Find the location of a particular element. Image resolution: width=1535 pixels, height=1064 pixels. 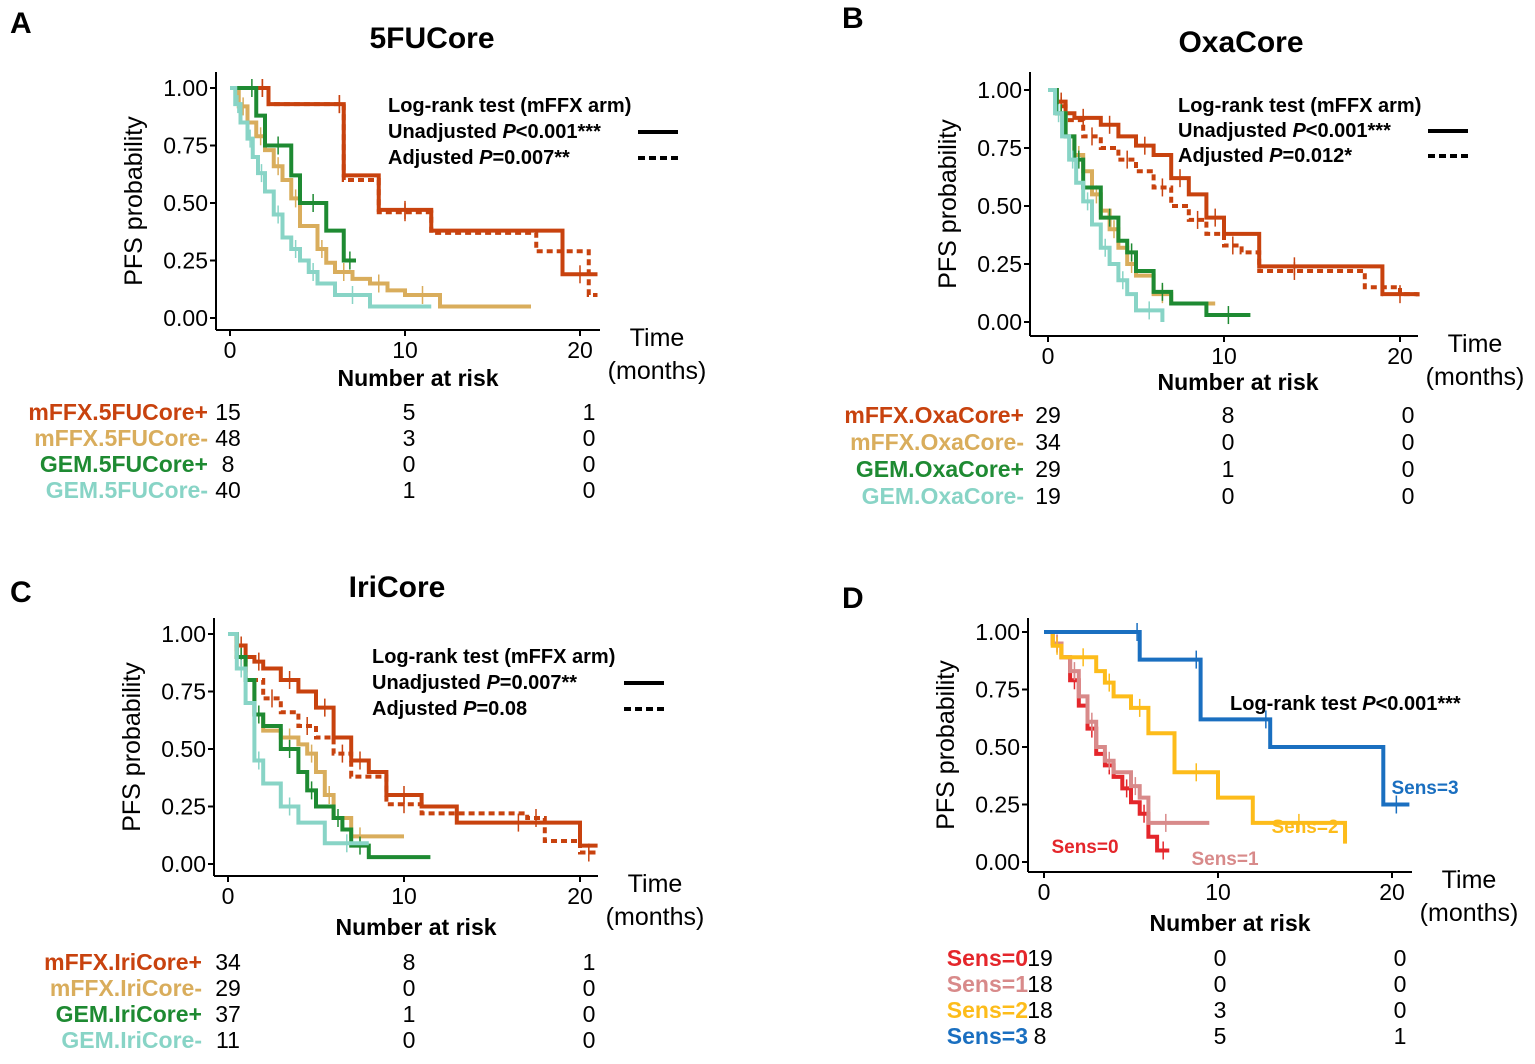

panel-letter: D is located at coordinates (853, 598).